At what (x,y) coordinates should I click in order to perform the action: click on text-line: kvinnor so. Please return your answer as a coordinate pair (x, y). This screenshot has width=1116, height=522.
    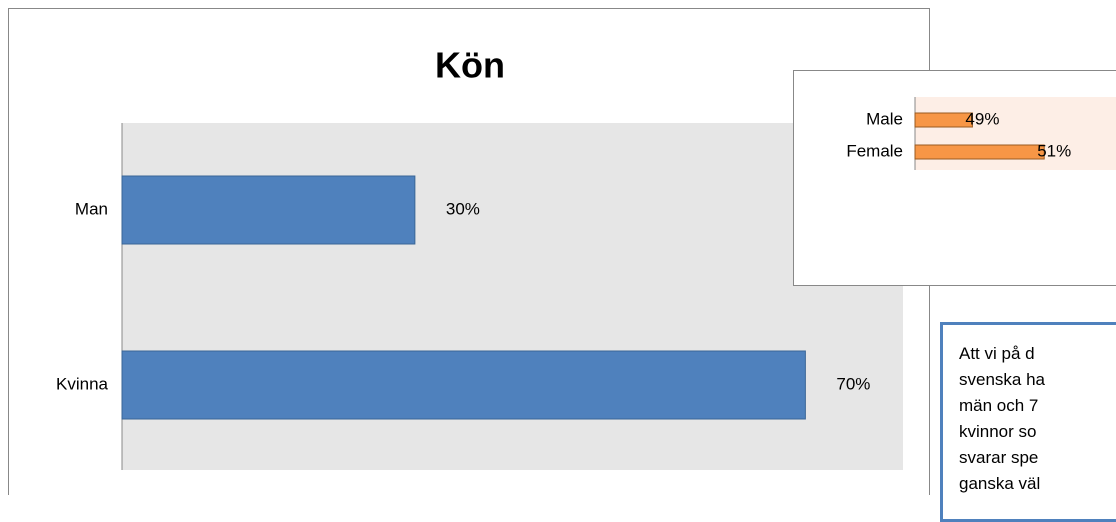
    Looking at the image, I should click on (1037, 432).